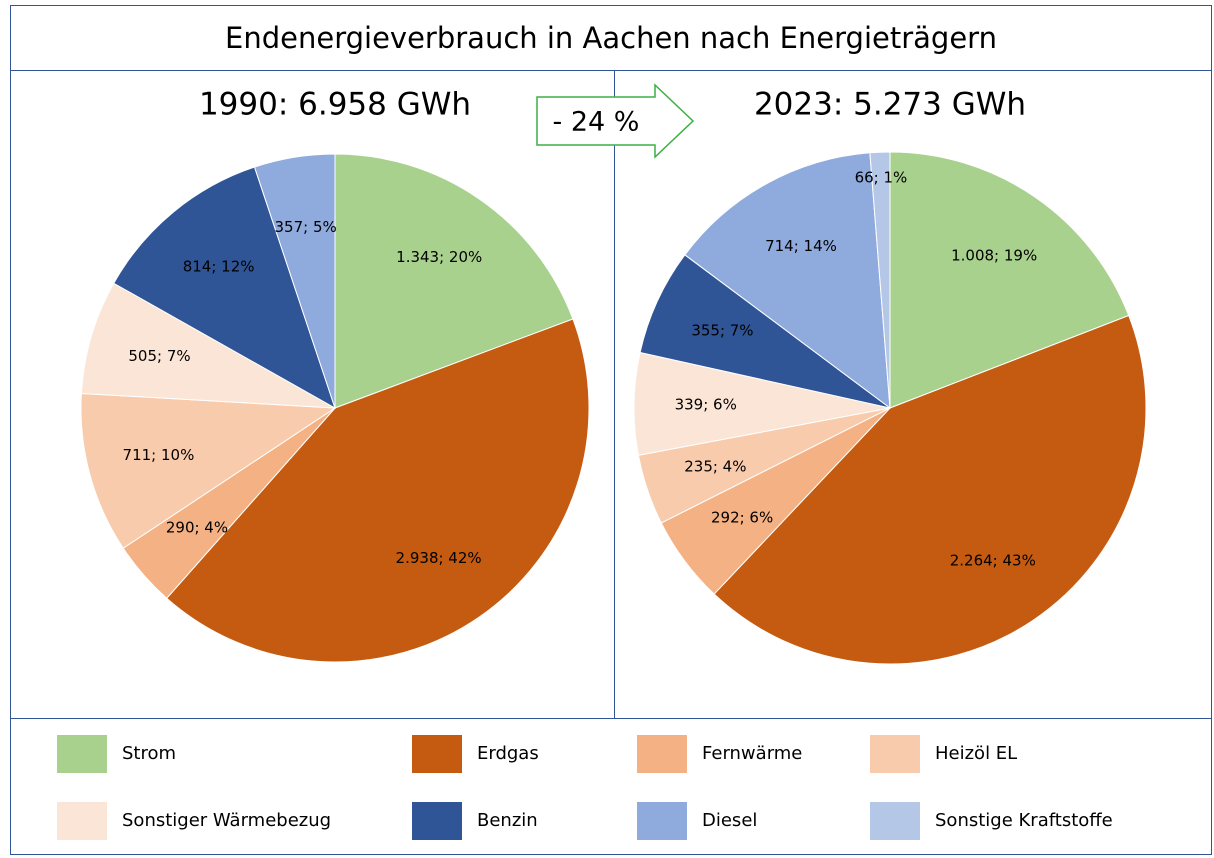 The width and height of the screenshot is (1214, 858). What do you see at coordinates (159, 455) in the screenshot?
I see `data-label: 711; 10%` at bounding box center [159, 455].